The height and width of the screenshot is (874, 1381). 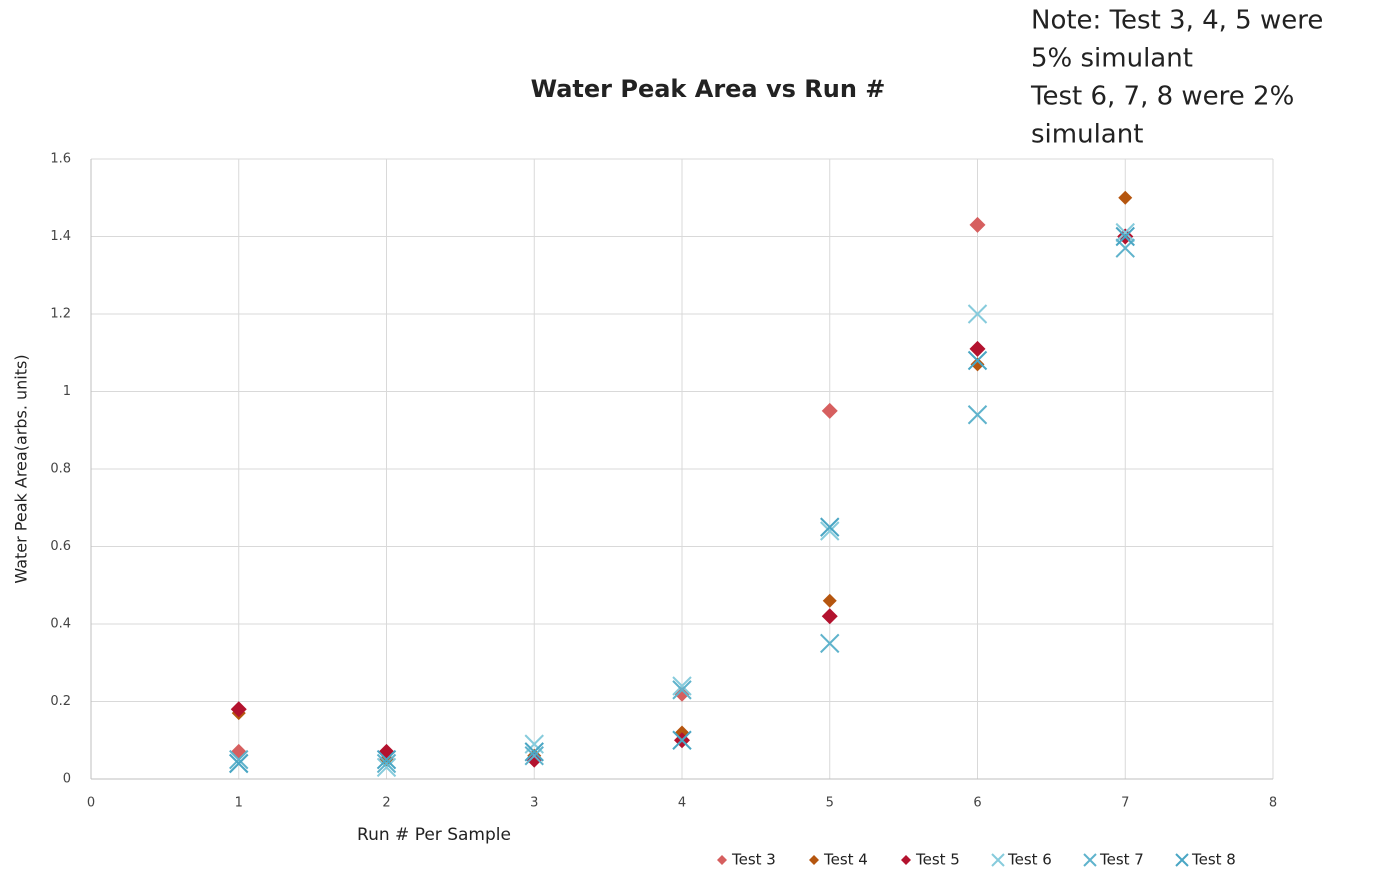 What do you see at coordinates (67, 779) in the screenshot?
I see `y-tick-label: 0` at bounding box center [67, 779].